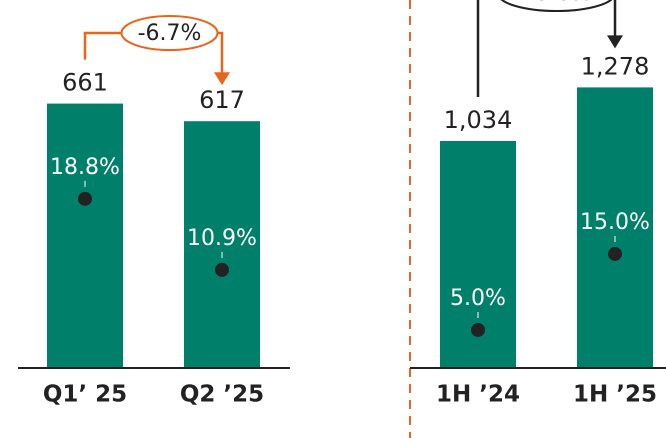 The width and height of the screenshot is (666, 438). I want to click on x-tick-label: Q2 ’25, so click(222, 395).